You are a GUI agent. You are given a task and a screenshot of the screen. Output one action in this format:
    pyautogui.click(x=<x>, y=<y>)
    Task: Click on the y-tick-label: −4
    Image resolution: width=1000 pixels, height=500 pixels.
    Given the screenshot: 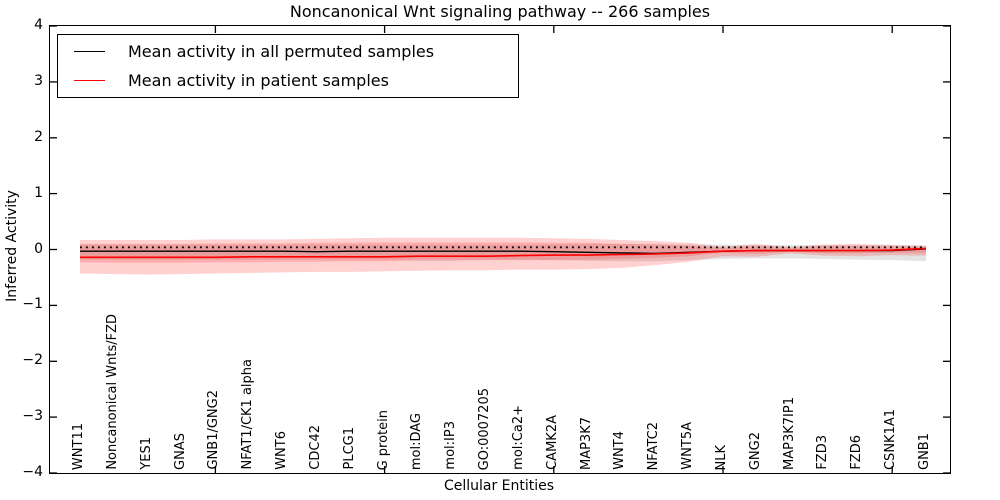 What is the action you would take?
    pyautogui.click(x=32, y=472)
    